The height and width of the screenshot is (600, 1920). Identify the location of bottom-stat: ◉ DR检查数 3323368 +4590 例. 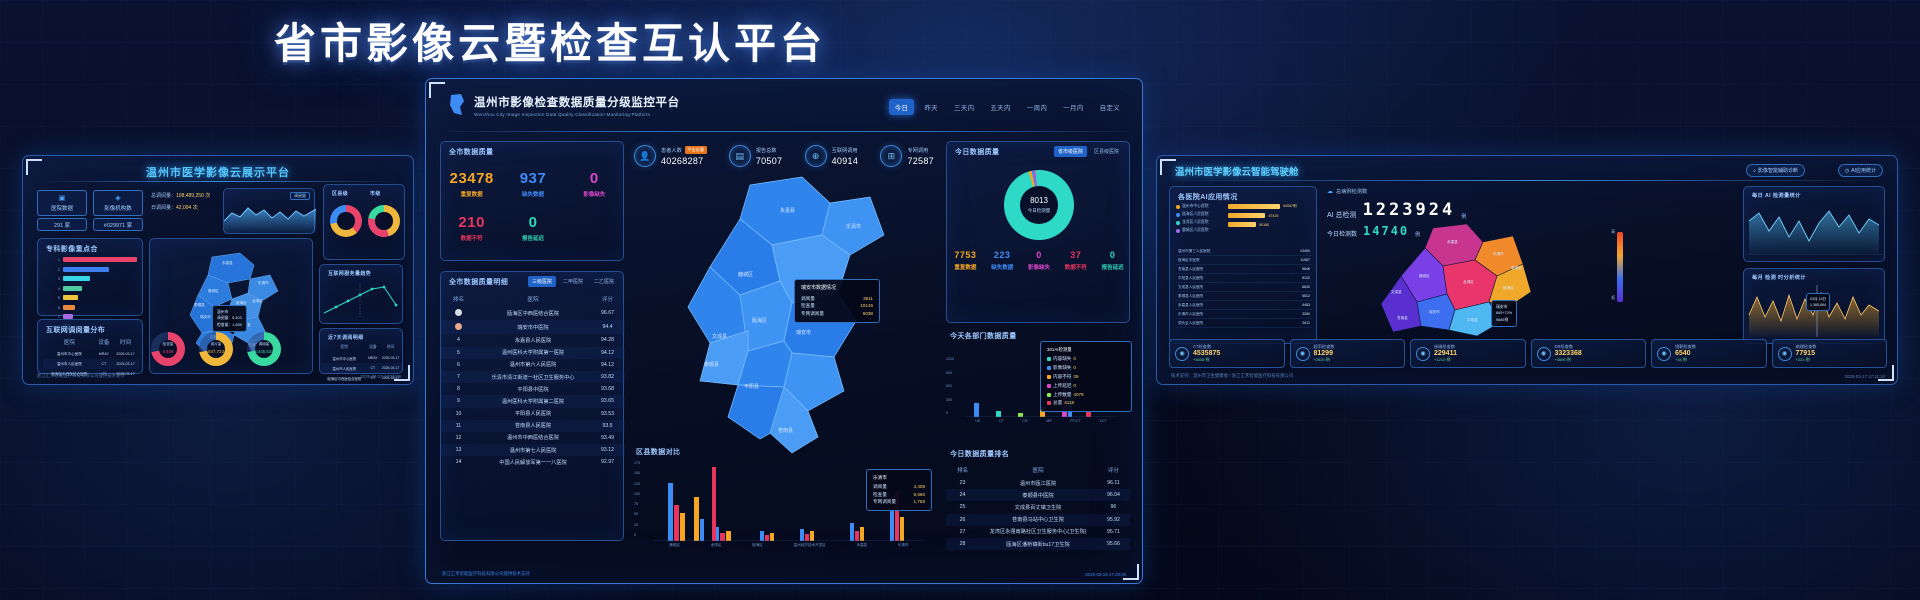
(1588, 353).